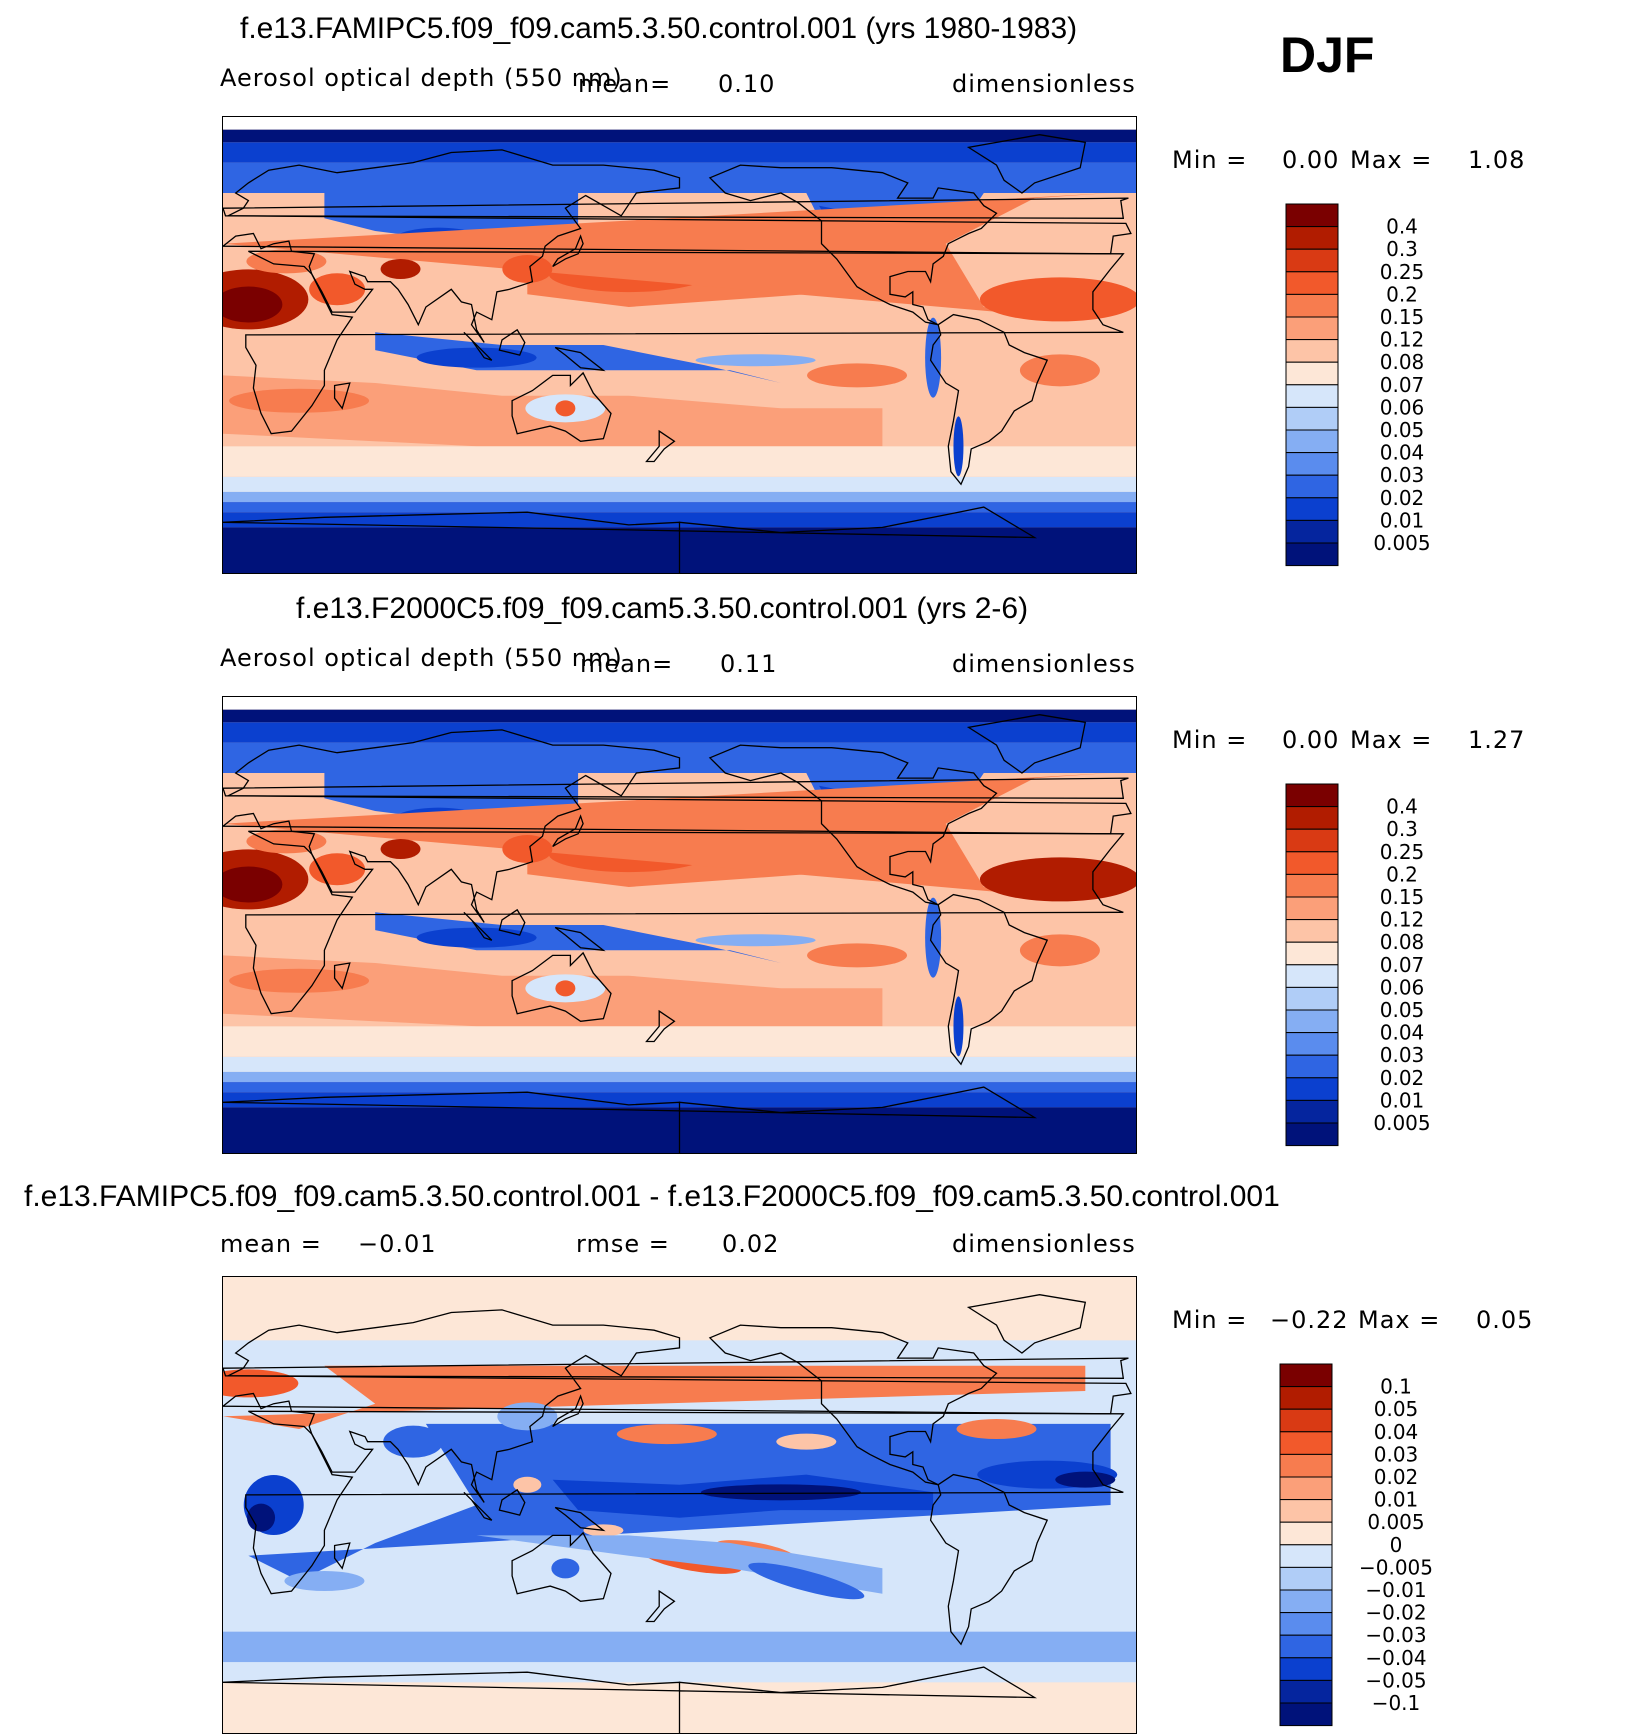 The width and height of the screenshot is (1633, 1735). I want to click on panel-top-max-label: Max =, so click(1391, 160).